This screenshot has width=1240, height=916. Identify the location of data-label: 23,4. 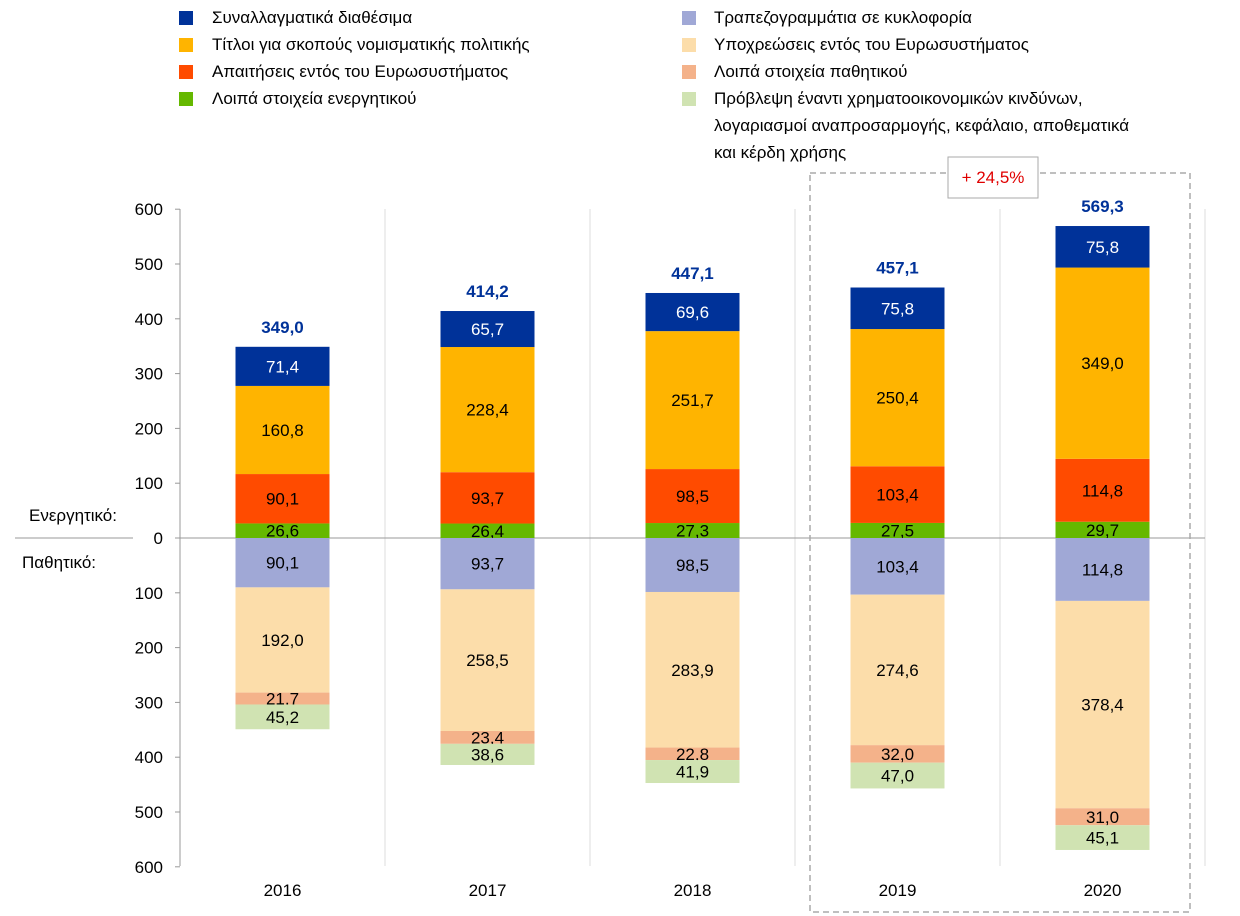
(487, 737).